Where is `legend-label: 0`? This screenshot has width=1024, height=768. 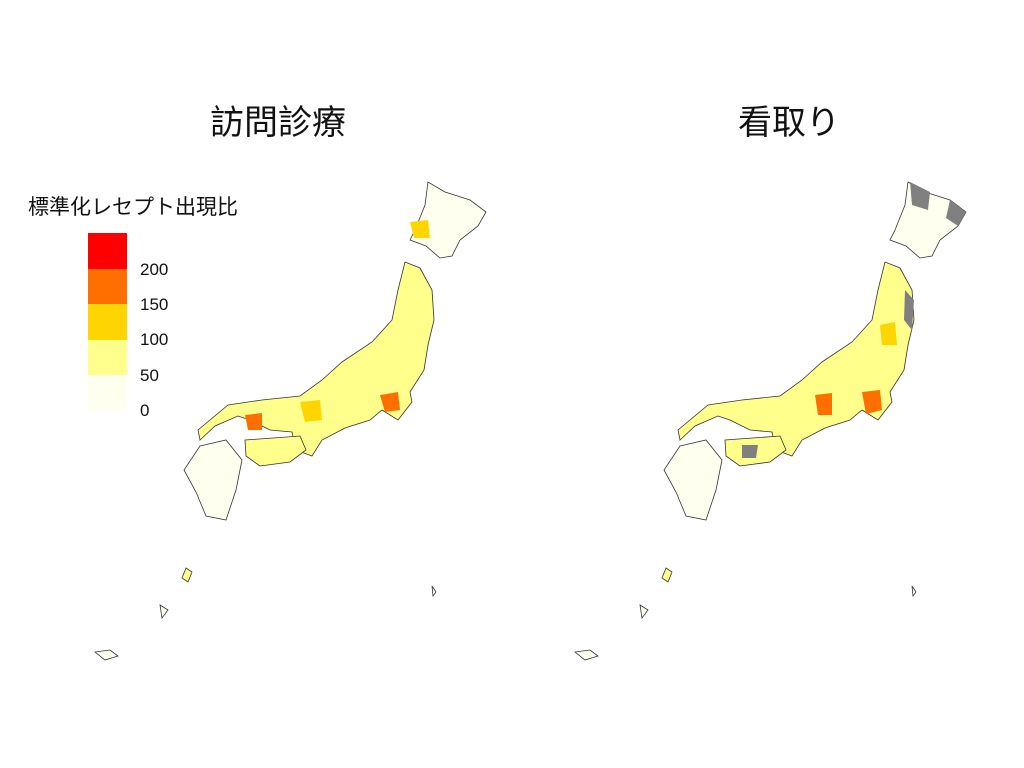 legend-label: 0 is located at coordinates (145, 410).